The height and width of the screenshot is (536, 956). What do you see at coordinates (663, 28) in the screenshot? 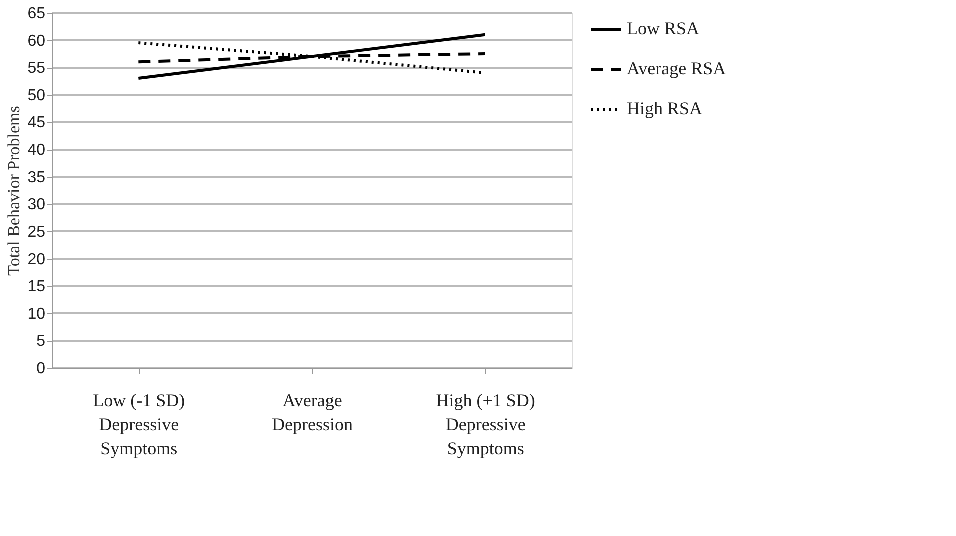
I see `legend-label: Low RSA` at bounding box center [663, 28].